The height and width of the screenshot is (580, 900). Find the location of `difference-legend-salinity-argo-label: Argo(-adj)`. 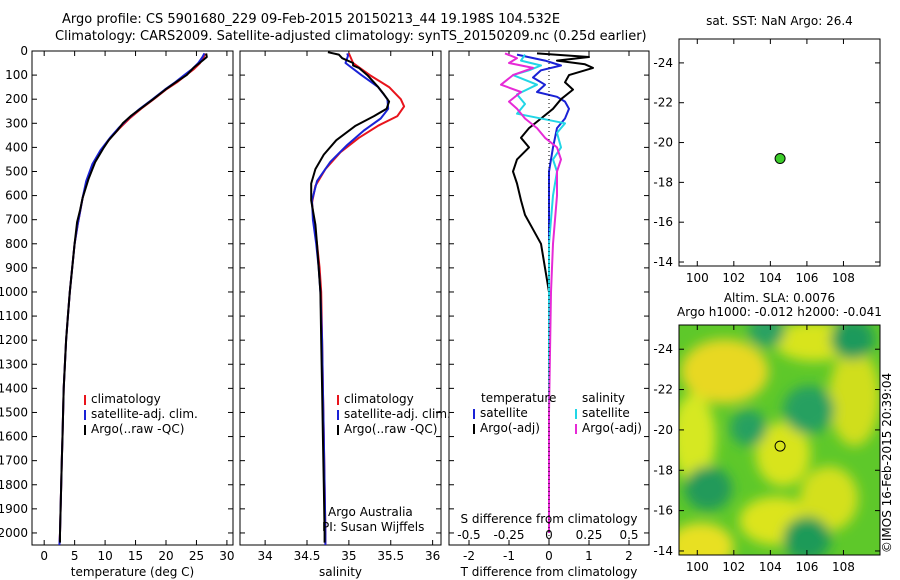

difference-legend-salinity-argo-label: Argo(-adj) is located at coordinates (612, 428).